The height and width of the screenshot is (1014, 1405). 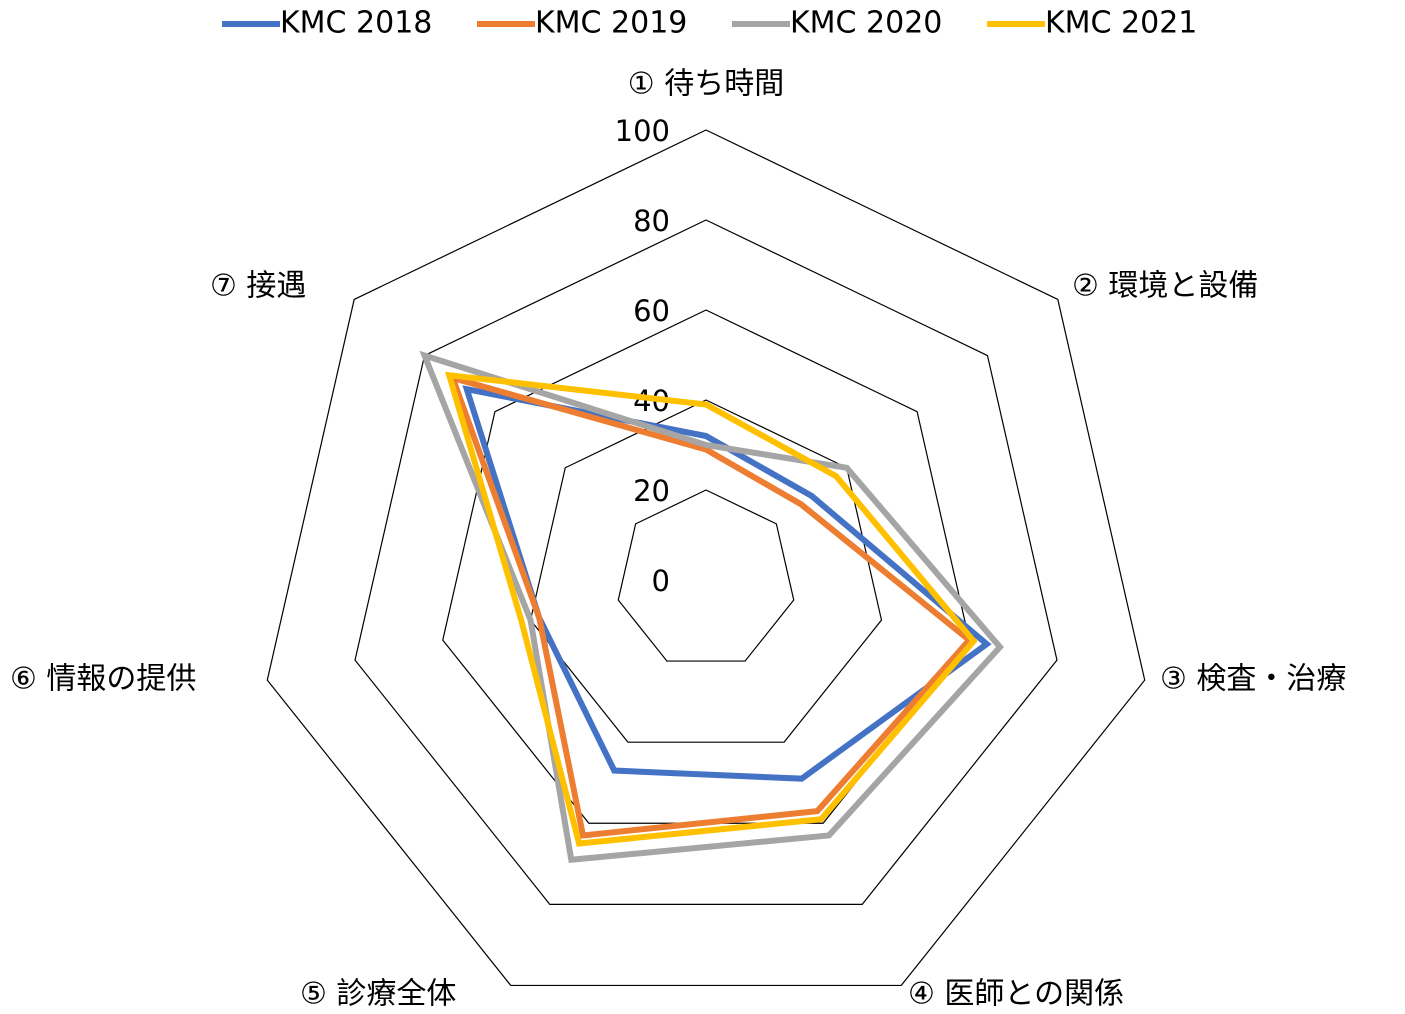 I want to click on axis-label: ① 待ち時間, so click(x=706, y=84).